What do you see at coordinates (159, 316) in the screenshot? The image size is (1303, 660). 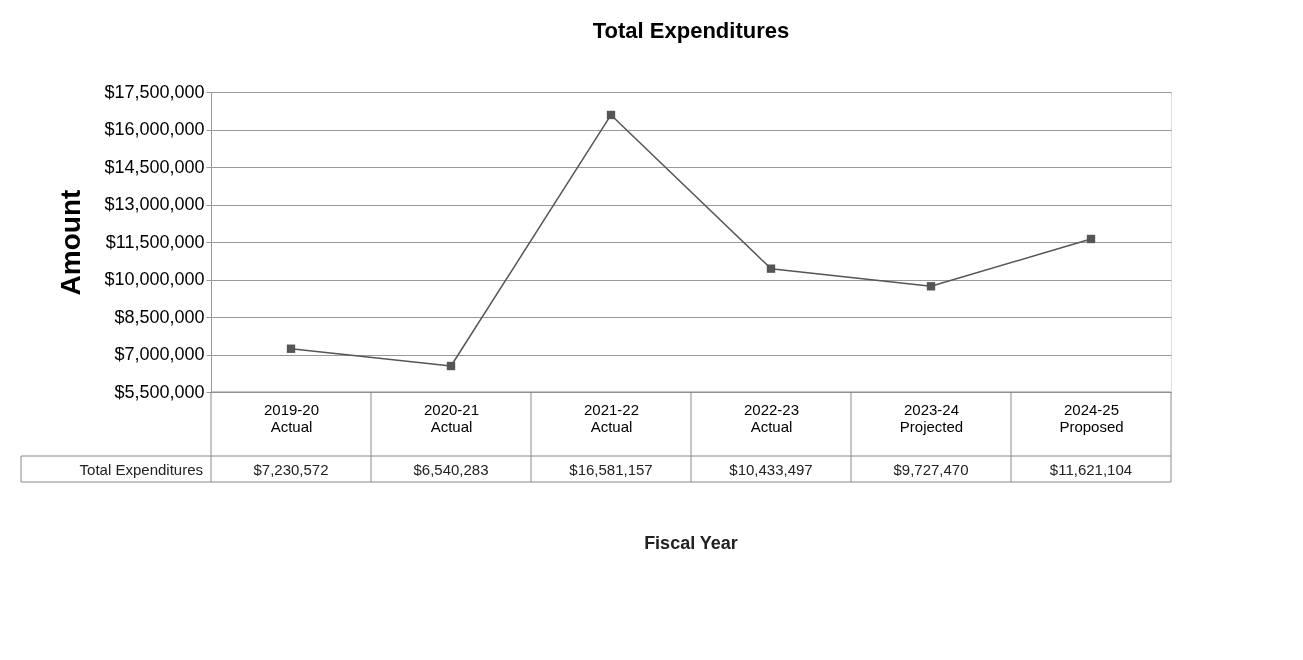 I see `y-tick-label: $8,500,000` at bounding box center [159, 316].